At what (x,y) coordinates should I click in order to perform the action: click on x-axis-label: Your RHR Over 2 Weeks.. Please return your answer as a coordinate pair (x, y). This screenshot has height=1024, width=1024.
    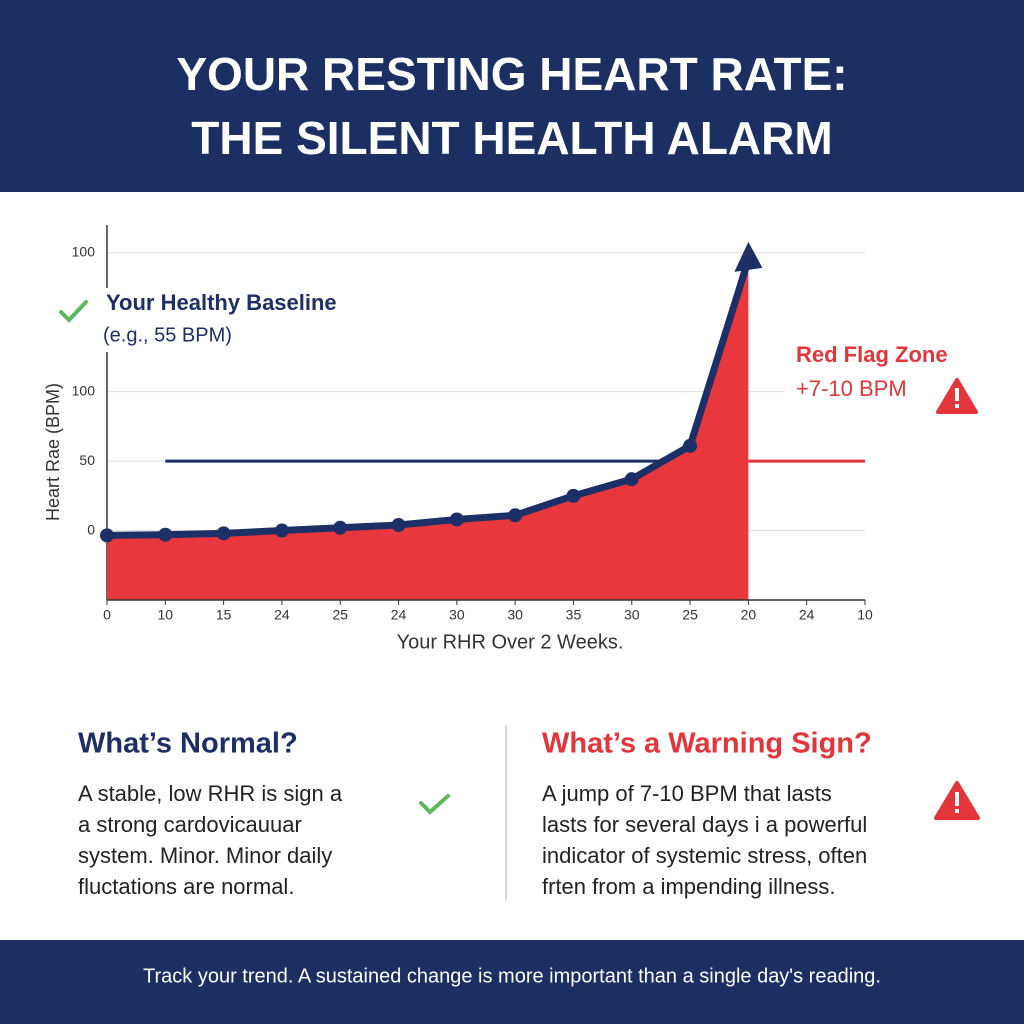
    Looking at the image, I should click on (510, 642).